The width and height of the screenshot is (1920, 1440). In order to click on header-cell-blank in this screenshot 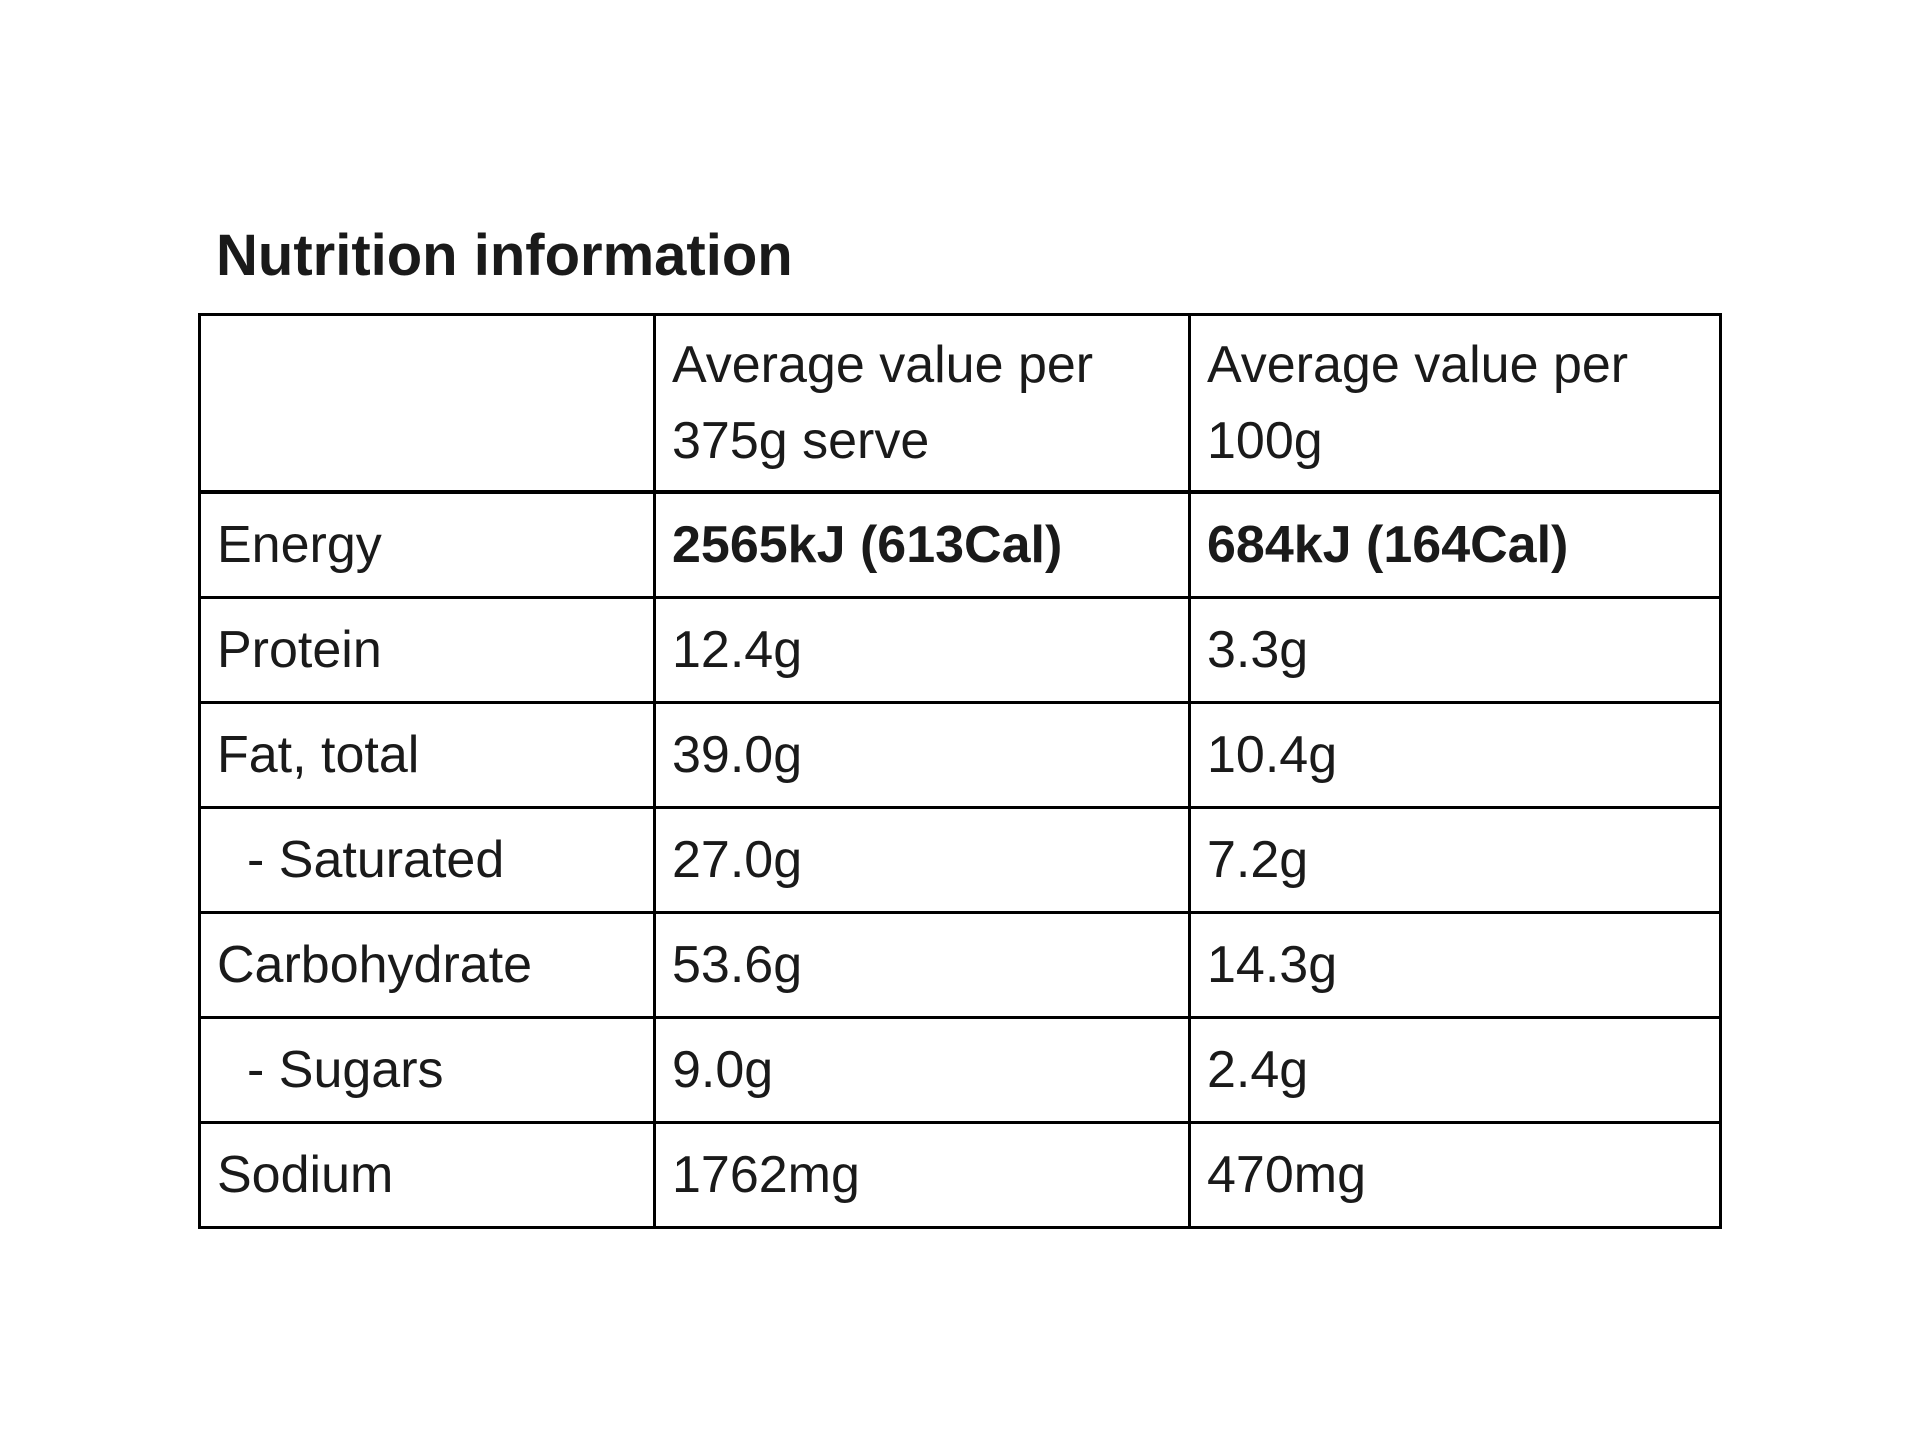, I will do `click(427, 403)`.